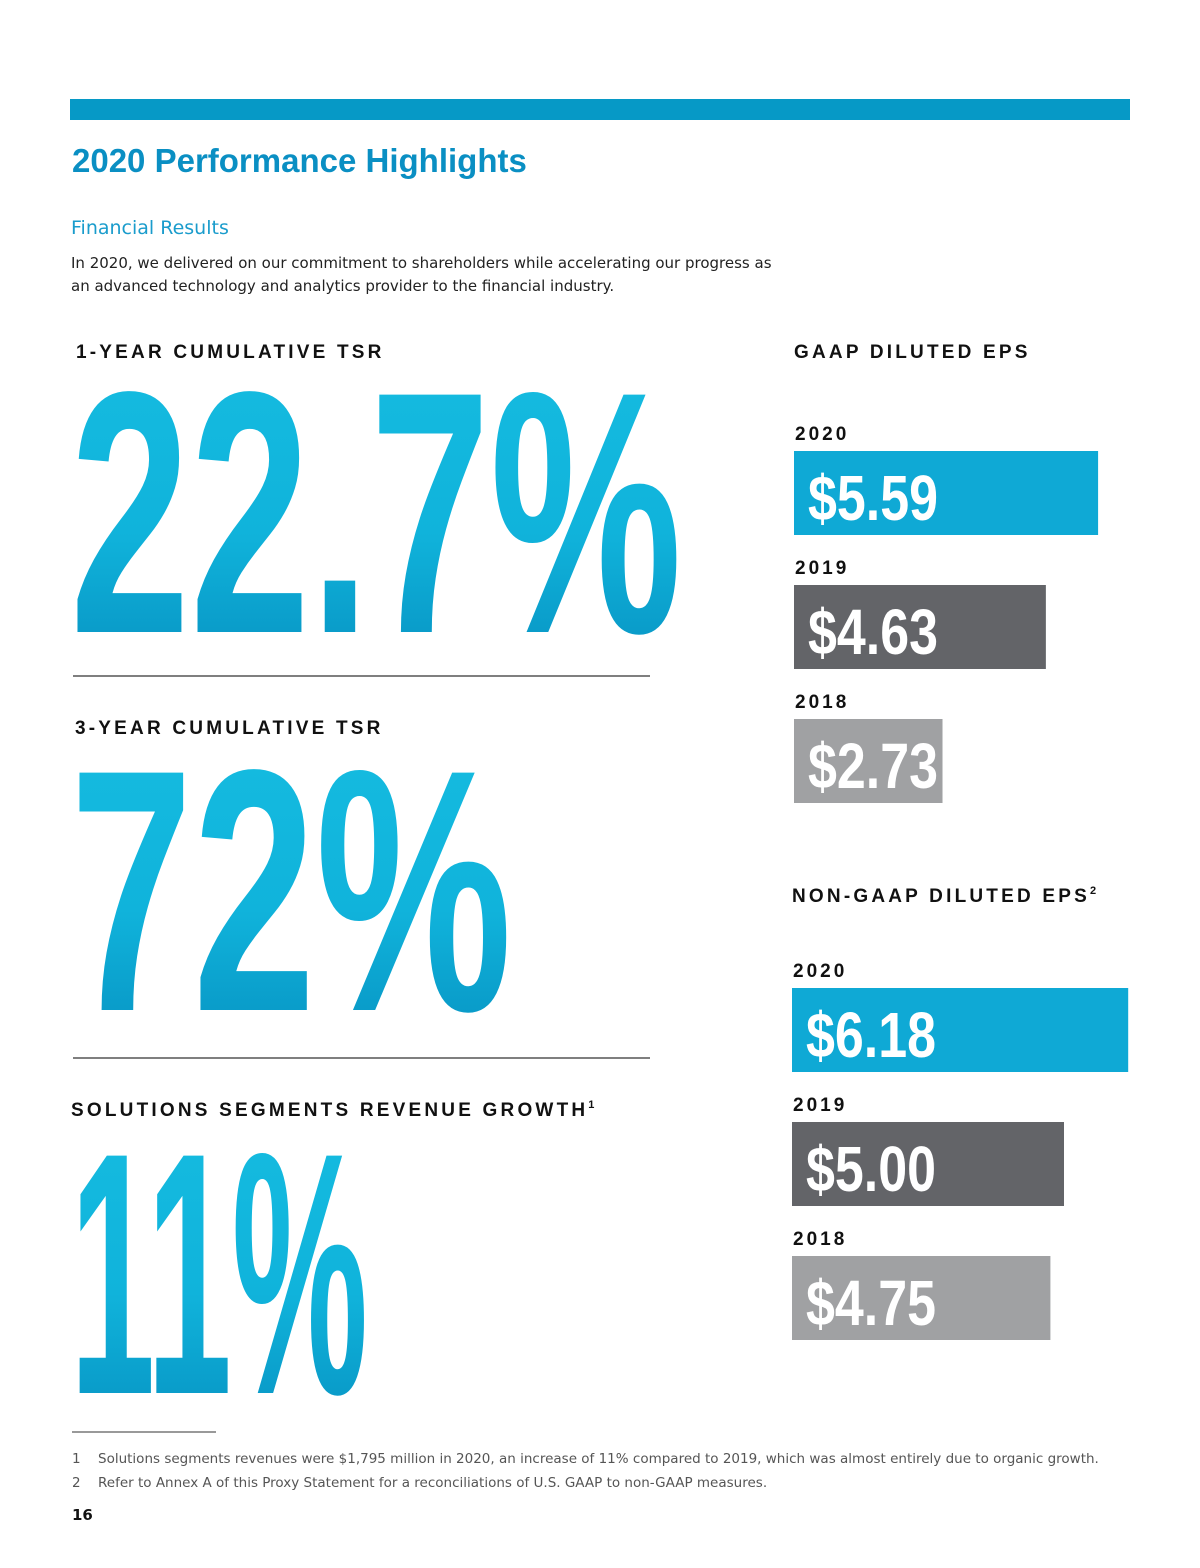  I want to click on value-label: $5.00, so click(871, 1169).